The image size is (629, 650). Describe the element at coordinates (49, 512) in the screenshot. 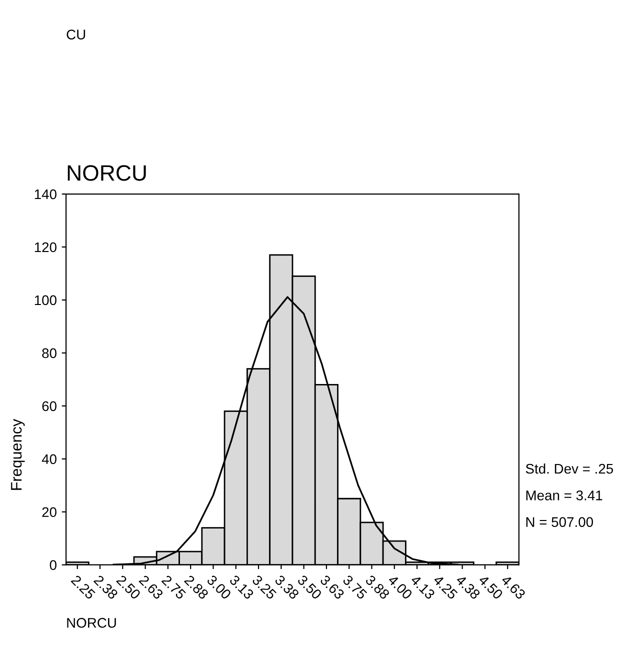

I see `y-tick-label: 20` at that location.